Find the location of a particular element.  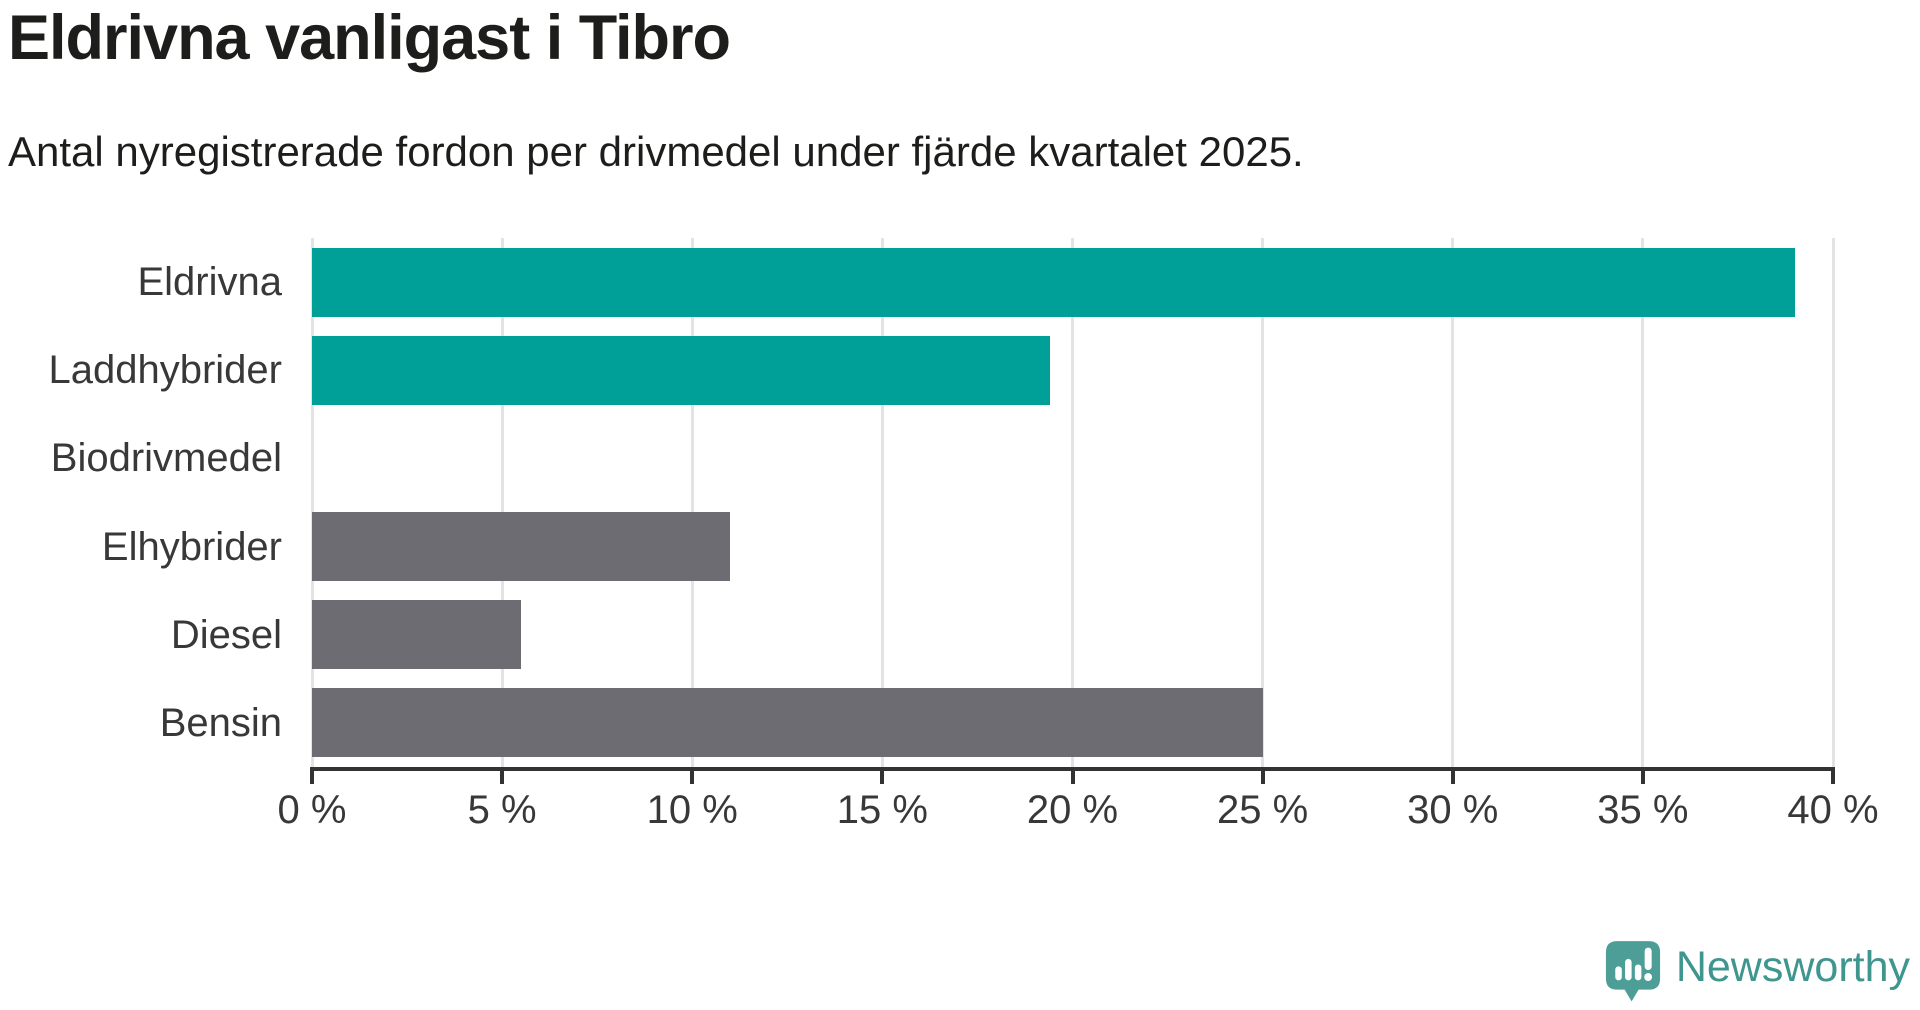

x-tick-label: 30 % is located at coordinates (1453, 810).